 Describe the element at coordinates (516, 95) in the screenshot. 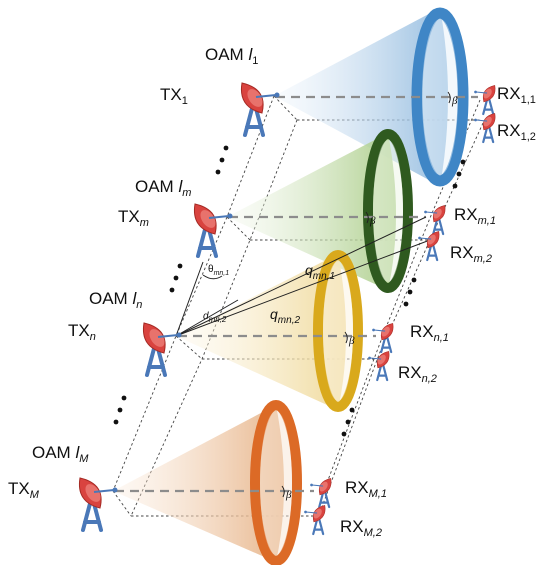

I see `rx-label-1-1: RX1,1` at that location.